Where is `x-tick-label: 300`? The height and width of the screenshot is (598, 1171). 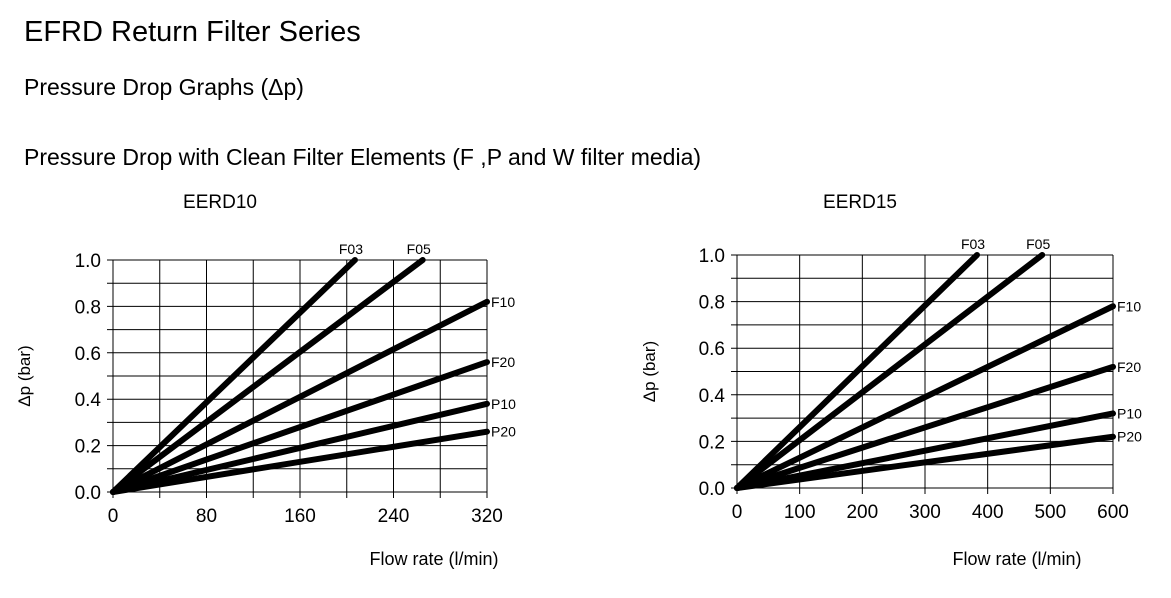
x-tick-label: 300 is located at coordinates (925, 512).